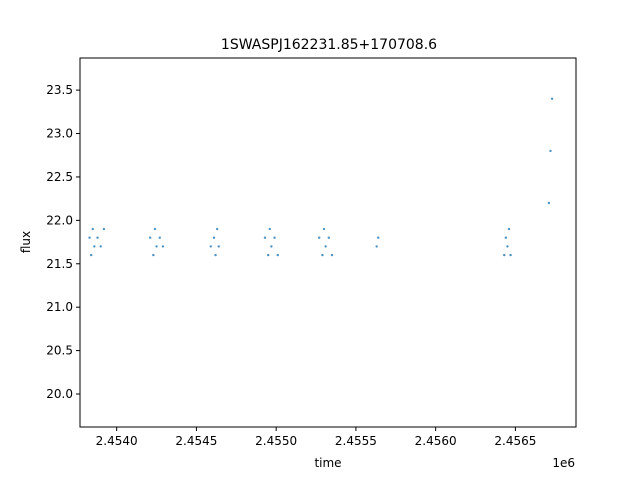  What do you see at coordinates (563, 463) in the screenshot?
I see `x-axis-offset-label: 1e6` at bounding box center [563, 463].